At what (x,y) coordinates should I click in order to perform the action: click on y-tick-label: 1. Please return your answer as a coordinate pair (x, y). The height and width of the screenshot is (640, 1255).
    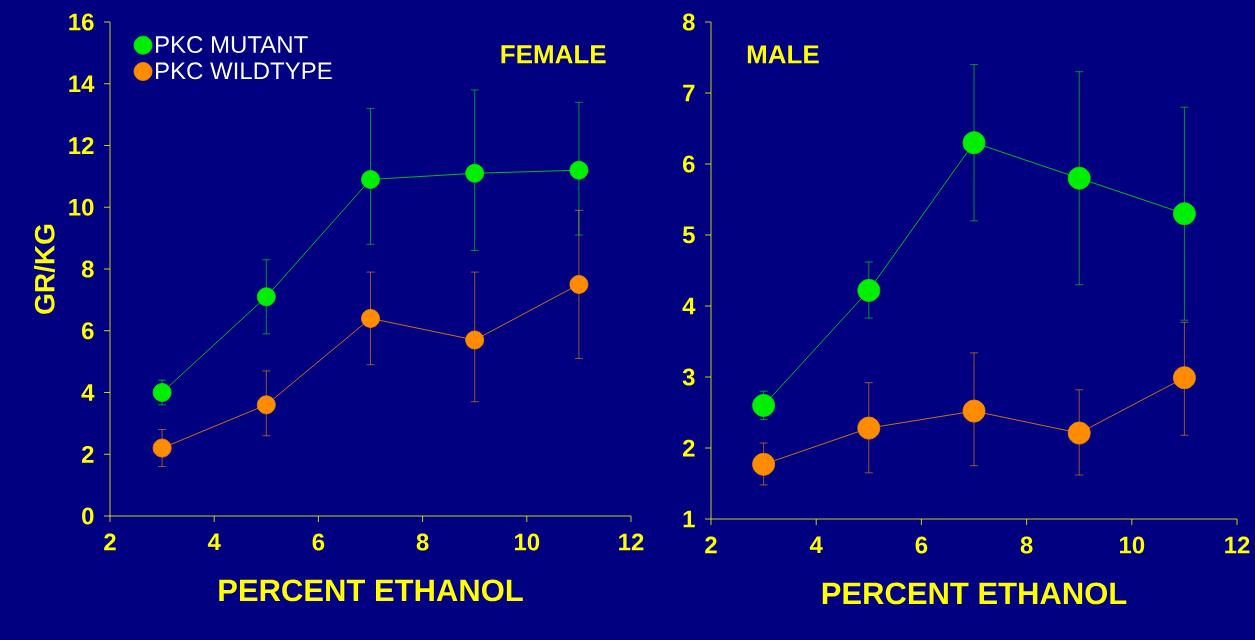
    Looking at the image, I should click on (689, 519).